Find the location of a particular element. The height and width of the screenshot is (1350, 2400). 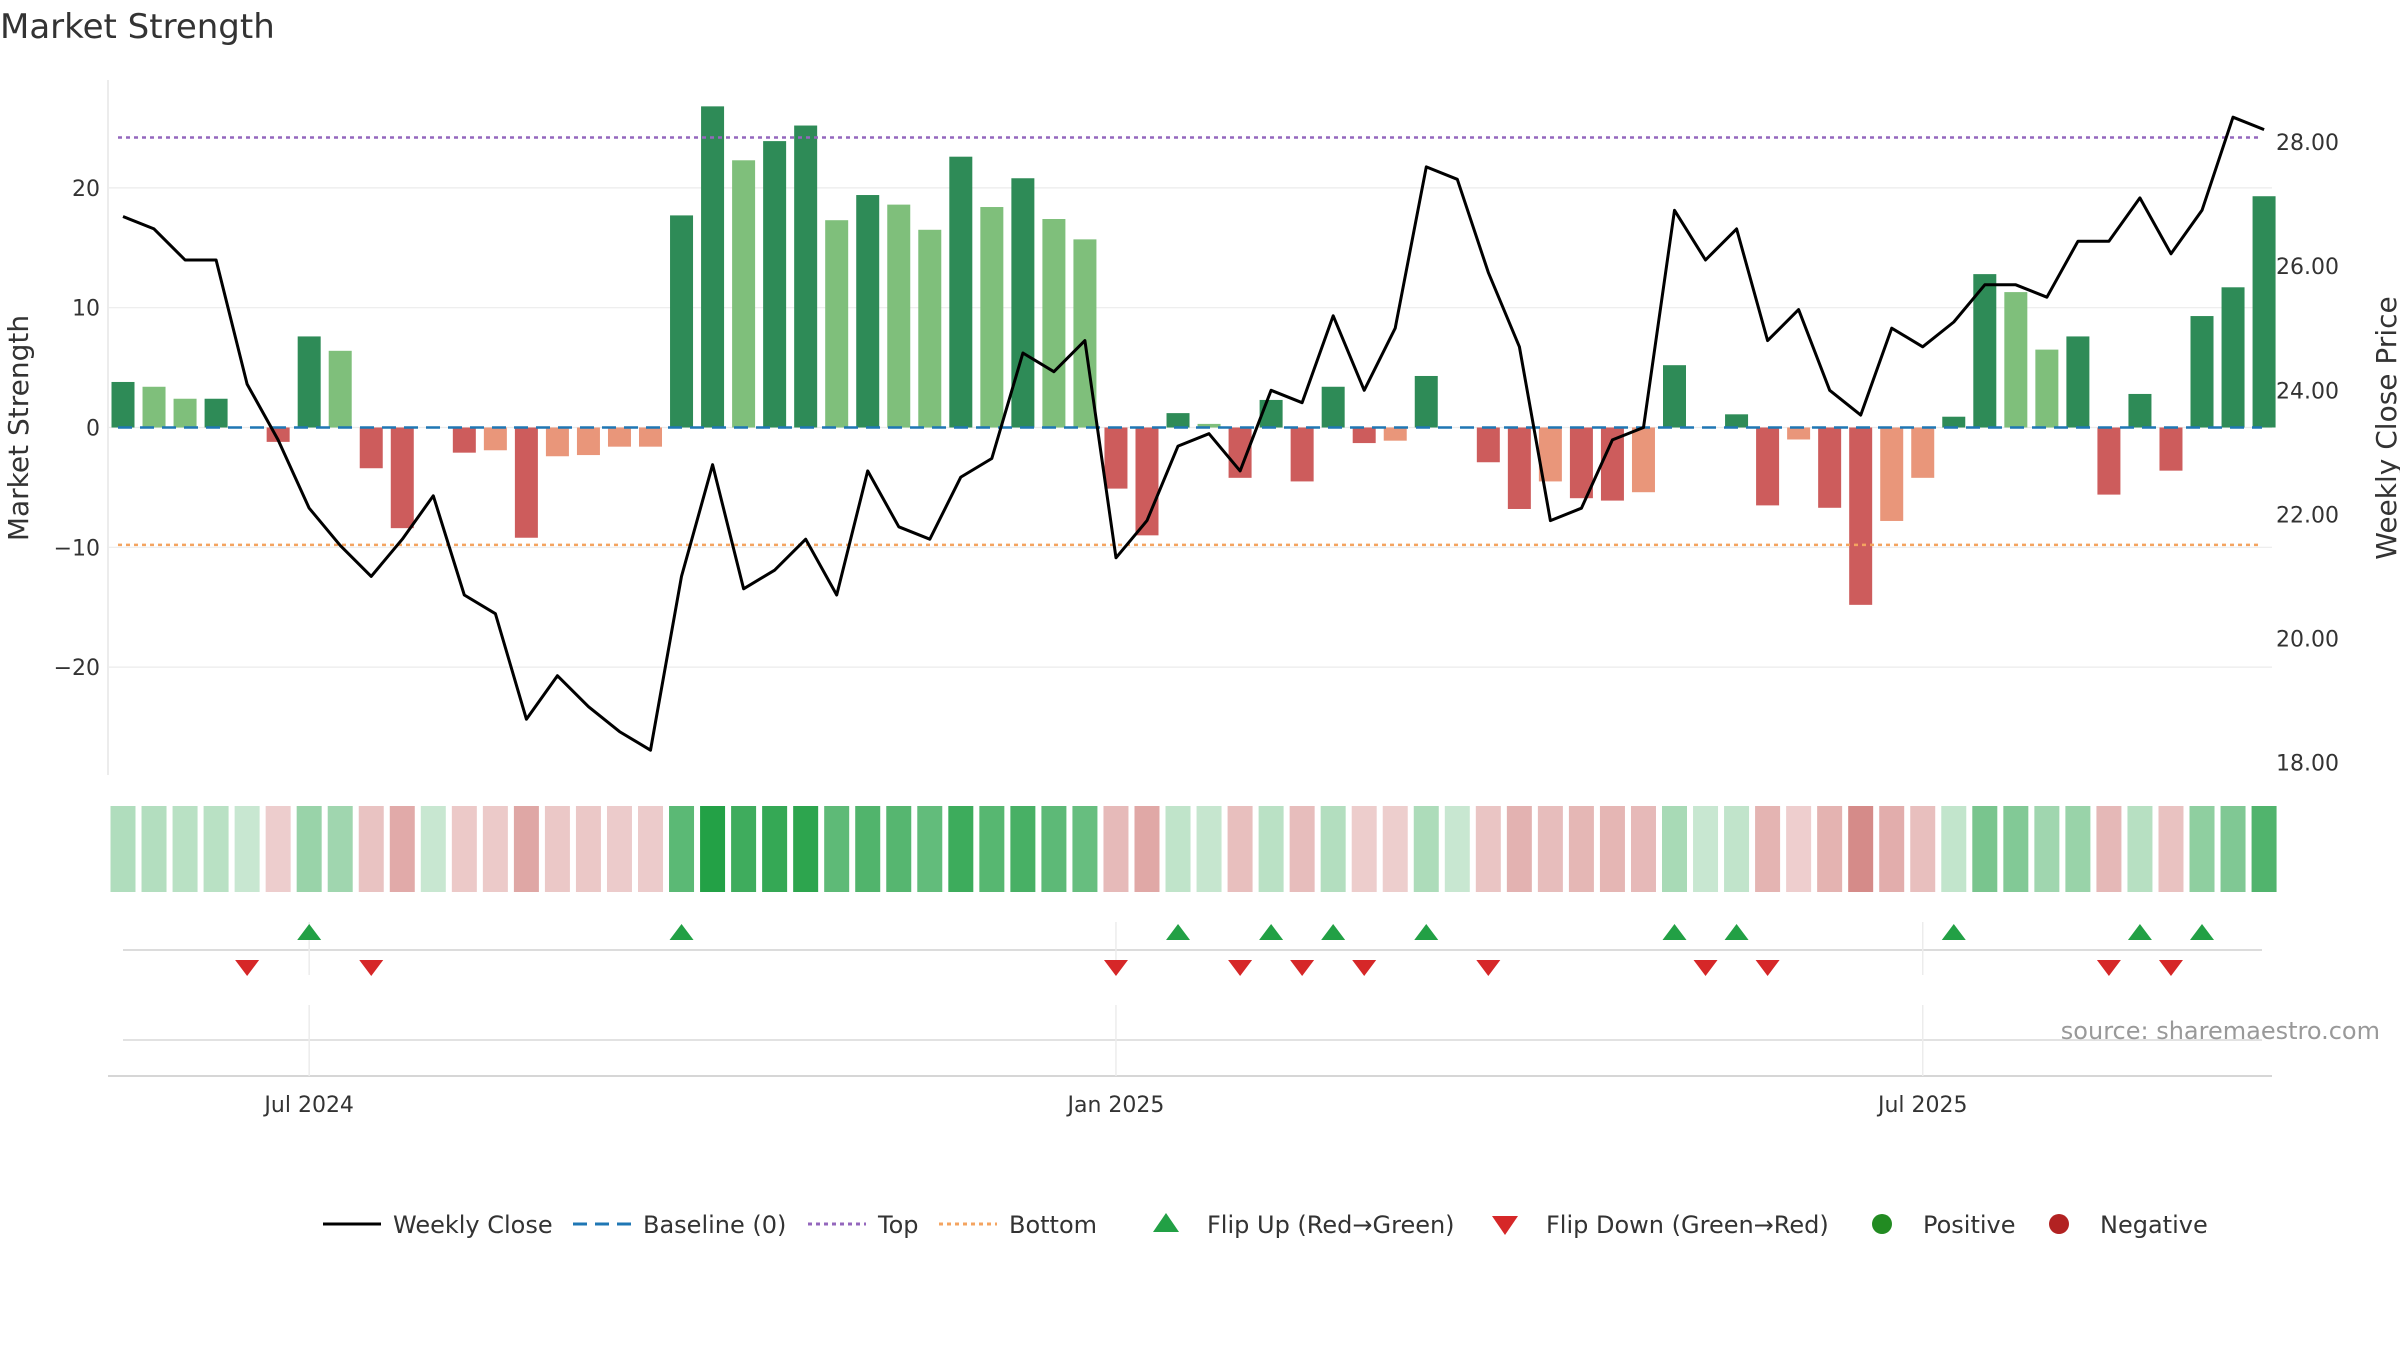

y-axis-title: Market Strength is located at coordinates (18, 428).